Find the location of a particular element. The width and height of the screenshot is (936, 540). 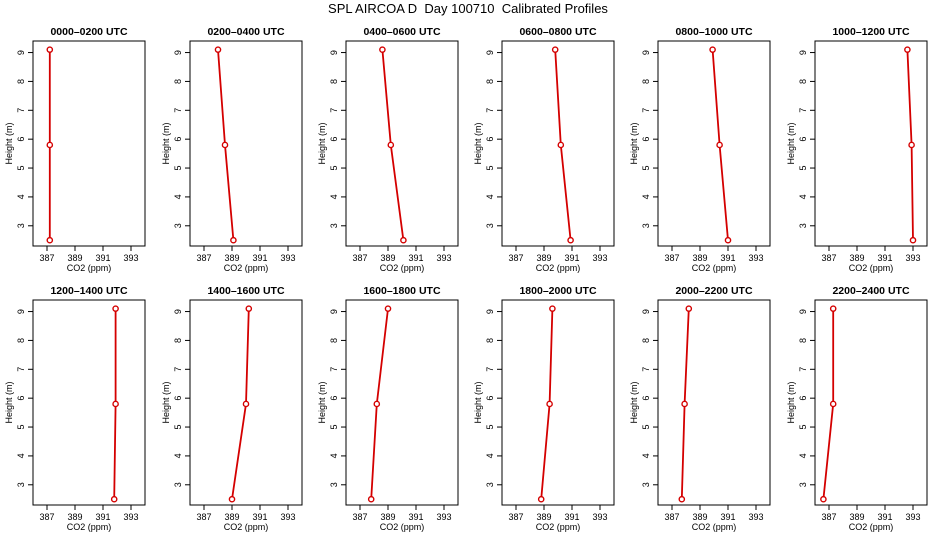

panel-title: 2000–2200 UTC is located at coordinates (713, 291).